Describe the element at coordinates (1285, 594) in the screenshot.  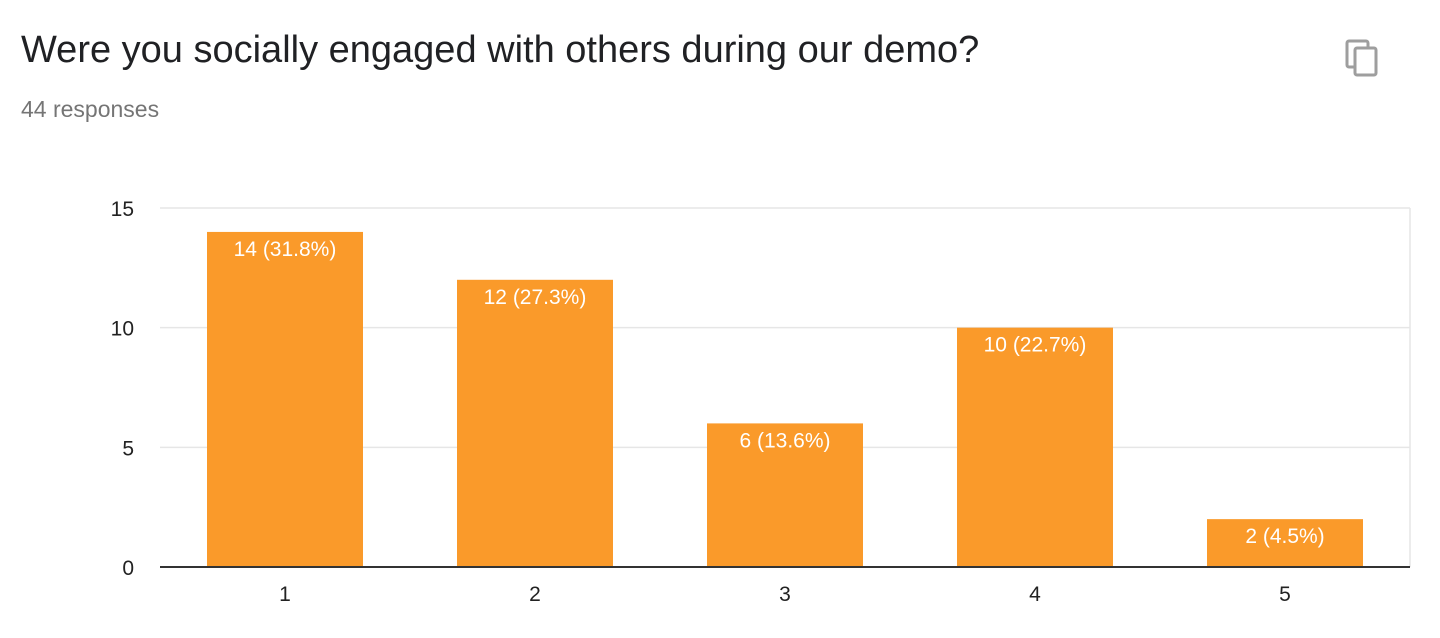
I see `x-tick-label: 5` at that location.